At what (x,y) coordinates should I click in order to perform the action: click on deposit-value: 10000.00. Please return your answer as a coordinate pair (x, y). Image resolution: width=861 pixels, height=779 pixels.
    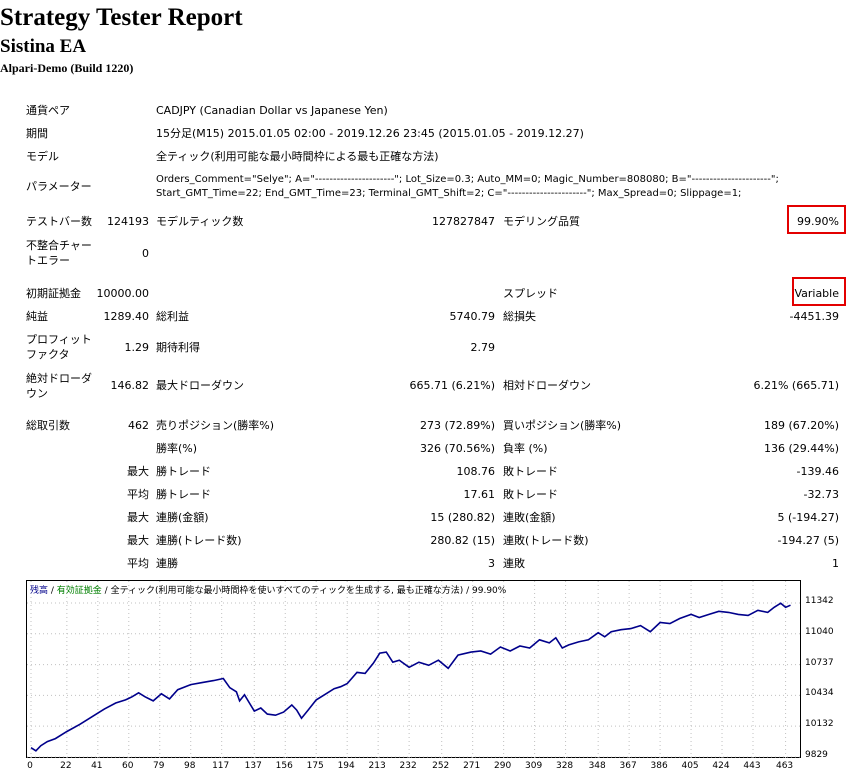
    Looking at the image, I should click on (123, 293).